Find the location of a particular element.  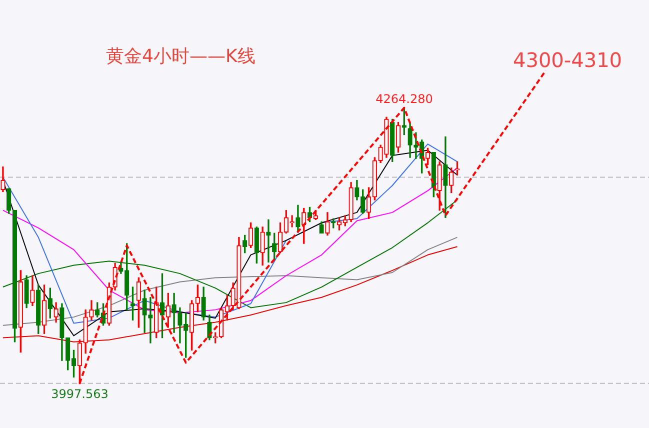

annotation: 4264.280 is located at coordinates (404, 99).